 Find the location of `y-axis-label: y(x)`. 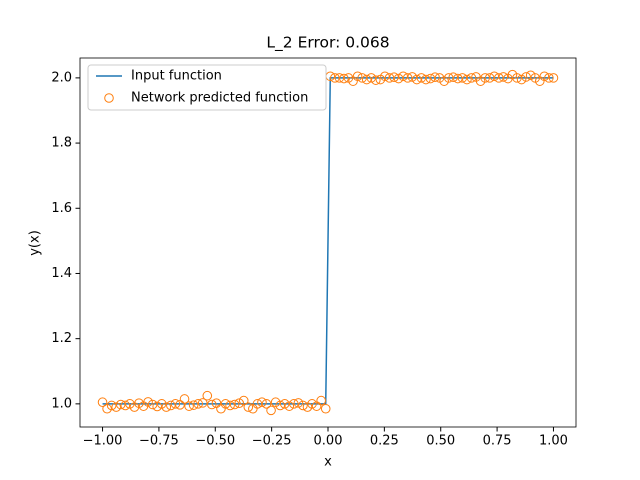

y-axis-label: y(x) is located at coordinates (35, 243).